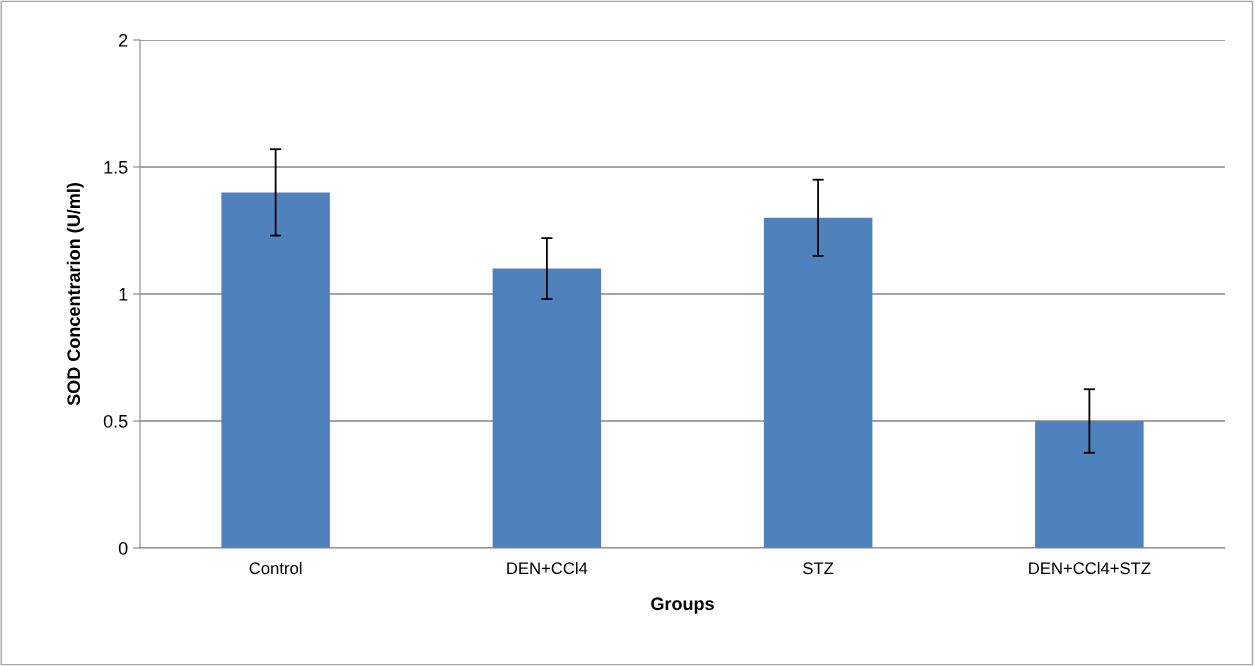 The width and height of the screenshot is (1255, 666). Describe the element at coordinates (123, 294) in the screenshot. I see `y-tick-label: 1` at that location.